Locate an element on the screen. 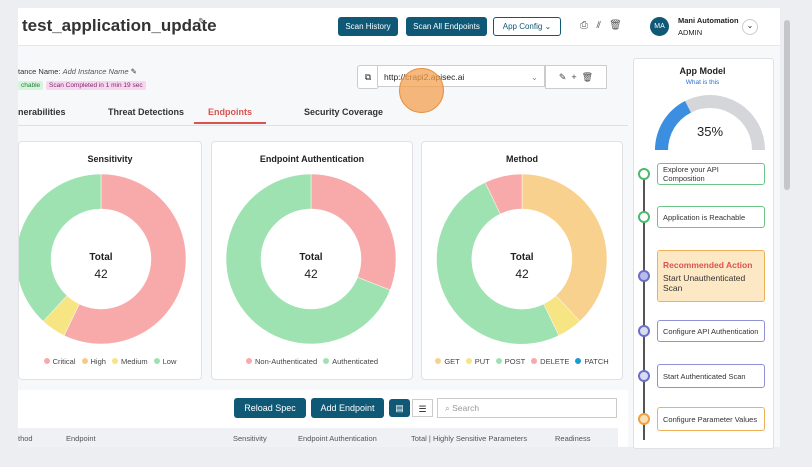 This screenshot has height=467, width=812. add-endpoint-button: Add Endpoint is located at coordinates (347, 408).